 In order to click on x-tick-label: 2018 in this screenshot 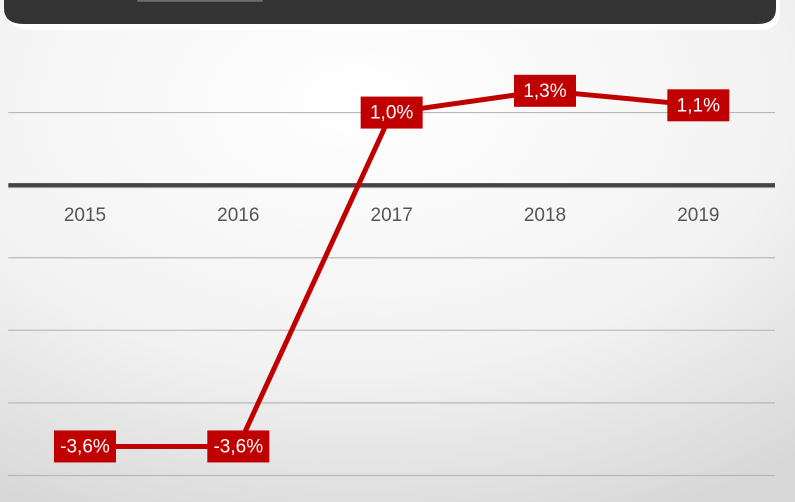, I will do `click(545, 215)`.